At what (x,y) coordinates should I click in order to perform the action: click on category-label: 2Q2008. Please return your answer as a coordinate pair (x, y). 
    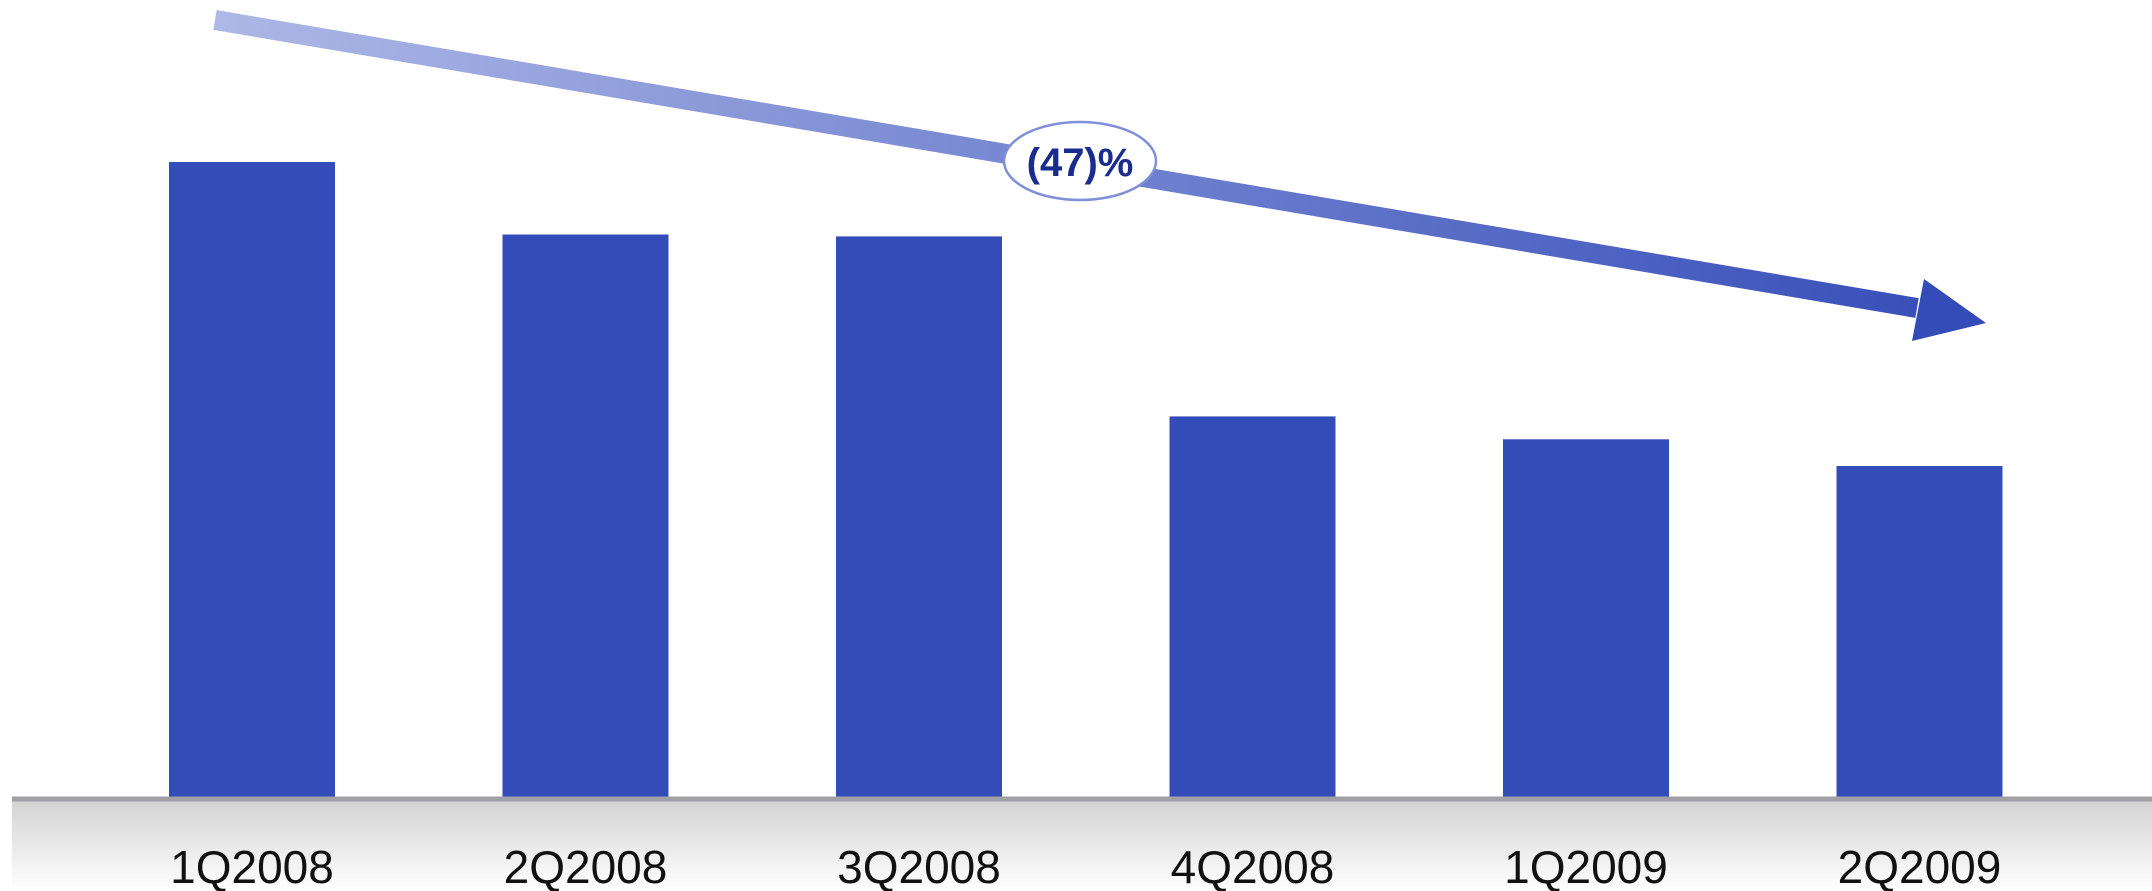
    Looking at the image, I should click on (586, 866).